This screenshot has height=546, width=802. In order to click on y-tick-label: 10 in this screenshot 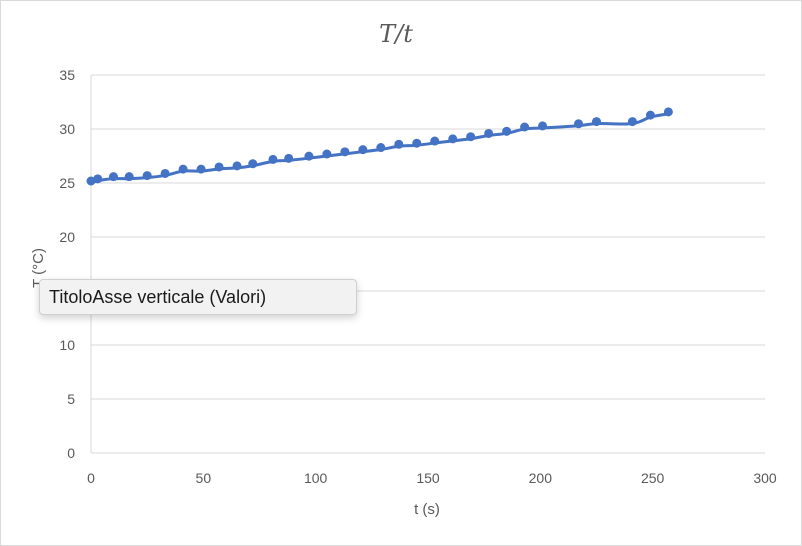, I will do `click(67, 345)`.